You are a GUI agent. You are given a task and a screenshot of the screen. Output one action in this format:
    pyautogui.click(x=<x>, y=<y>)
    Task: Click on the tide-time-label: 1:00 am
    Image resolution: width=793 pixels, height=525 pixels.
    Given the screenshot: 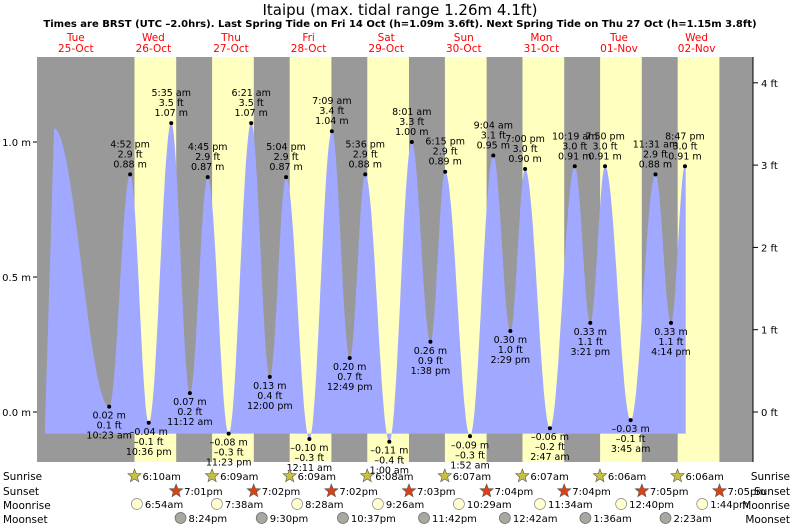 What is the action you would take?
    pyautogui.click(x=389, y=471)
    